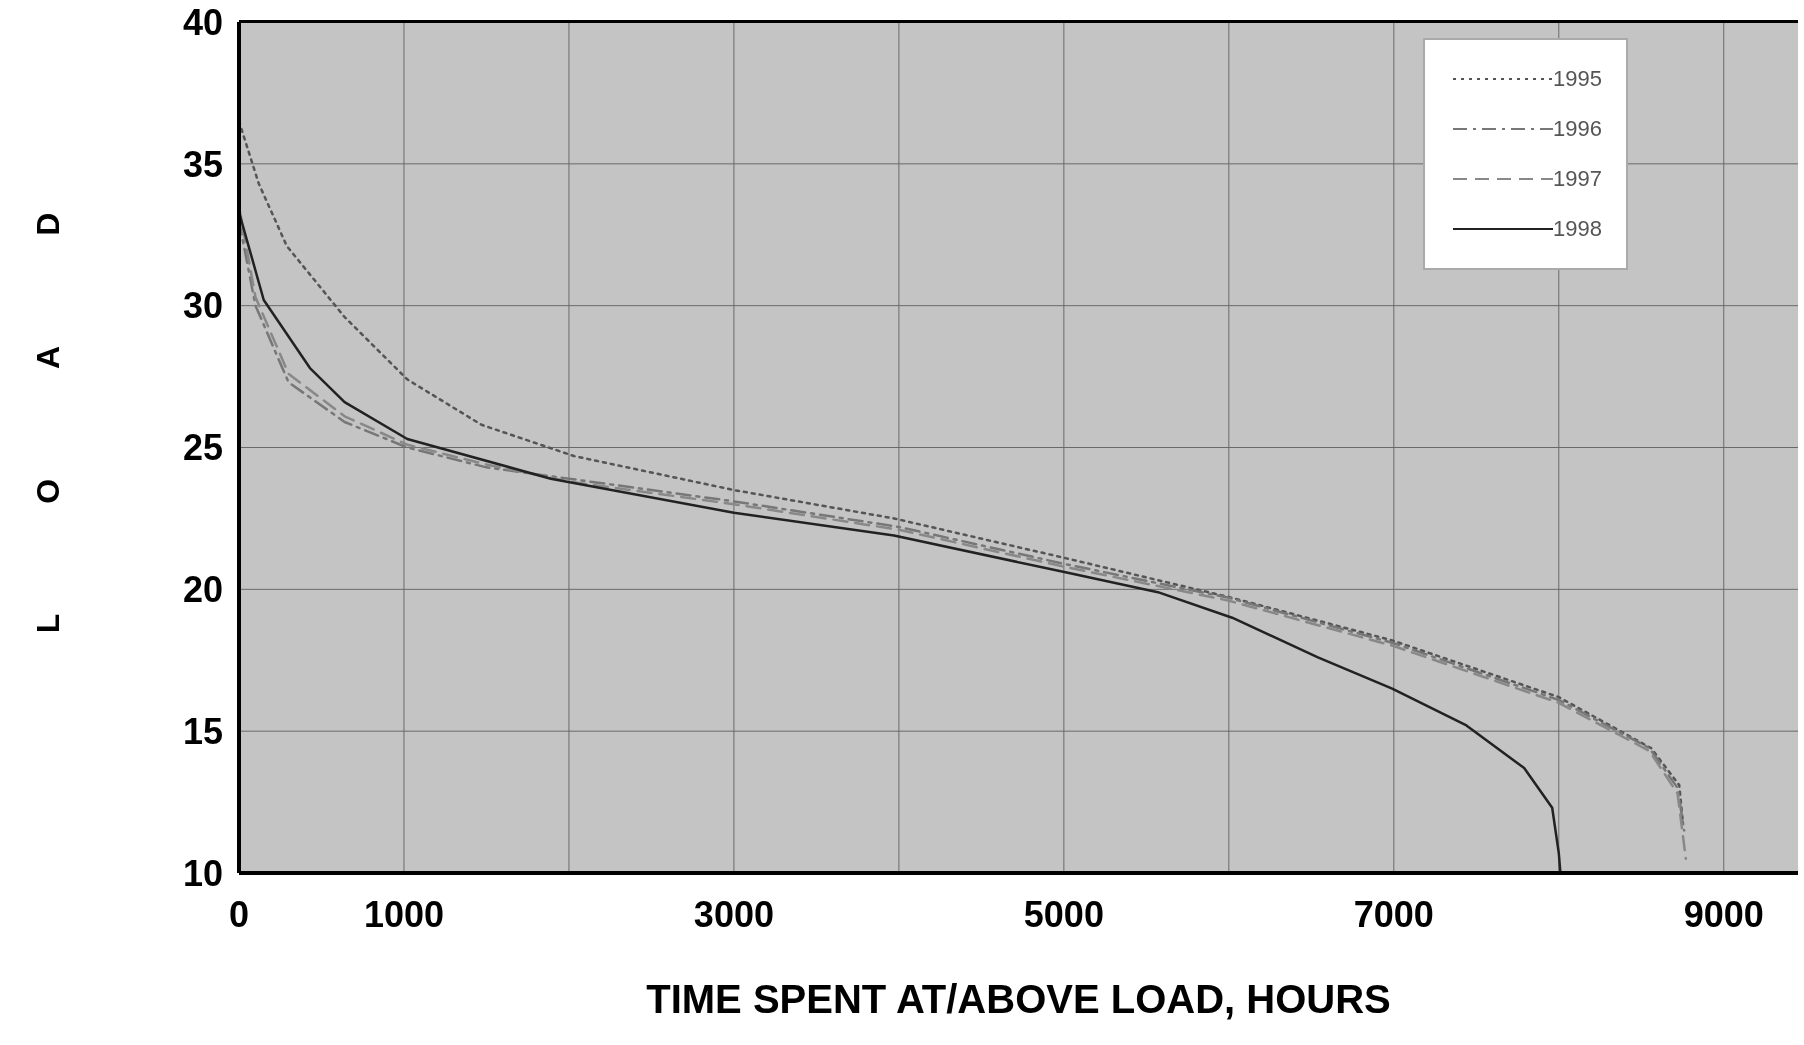  I want to click on legend-label: 1996, so click(1577, 129).